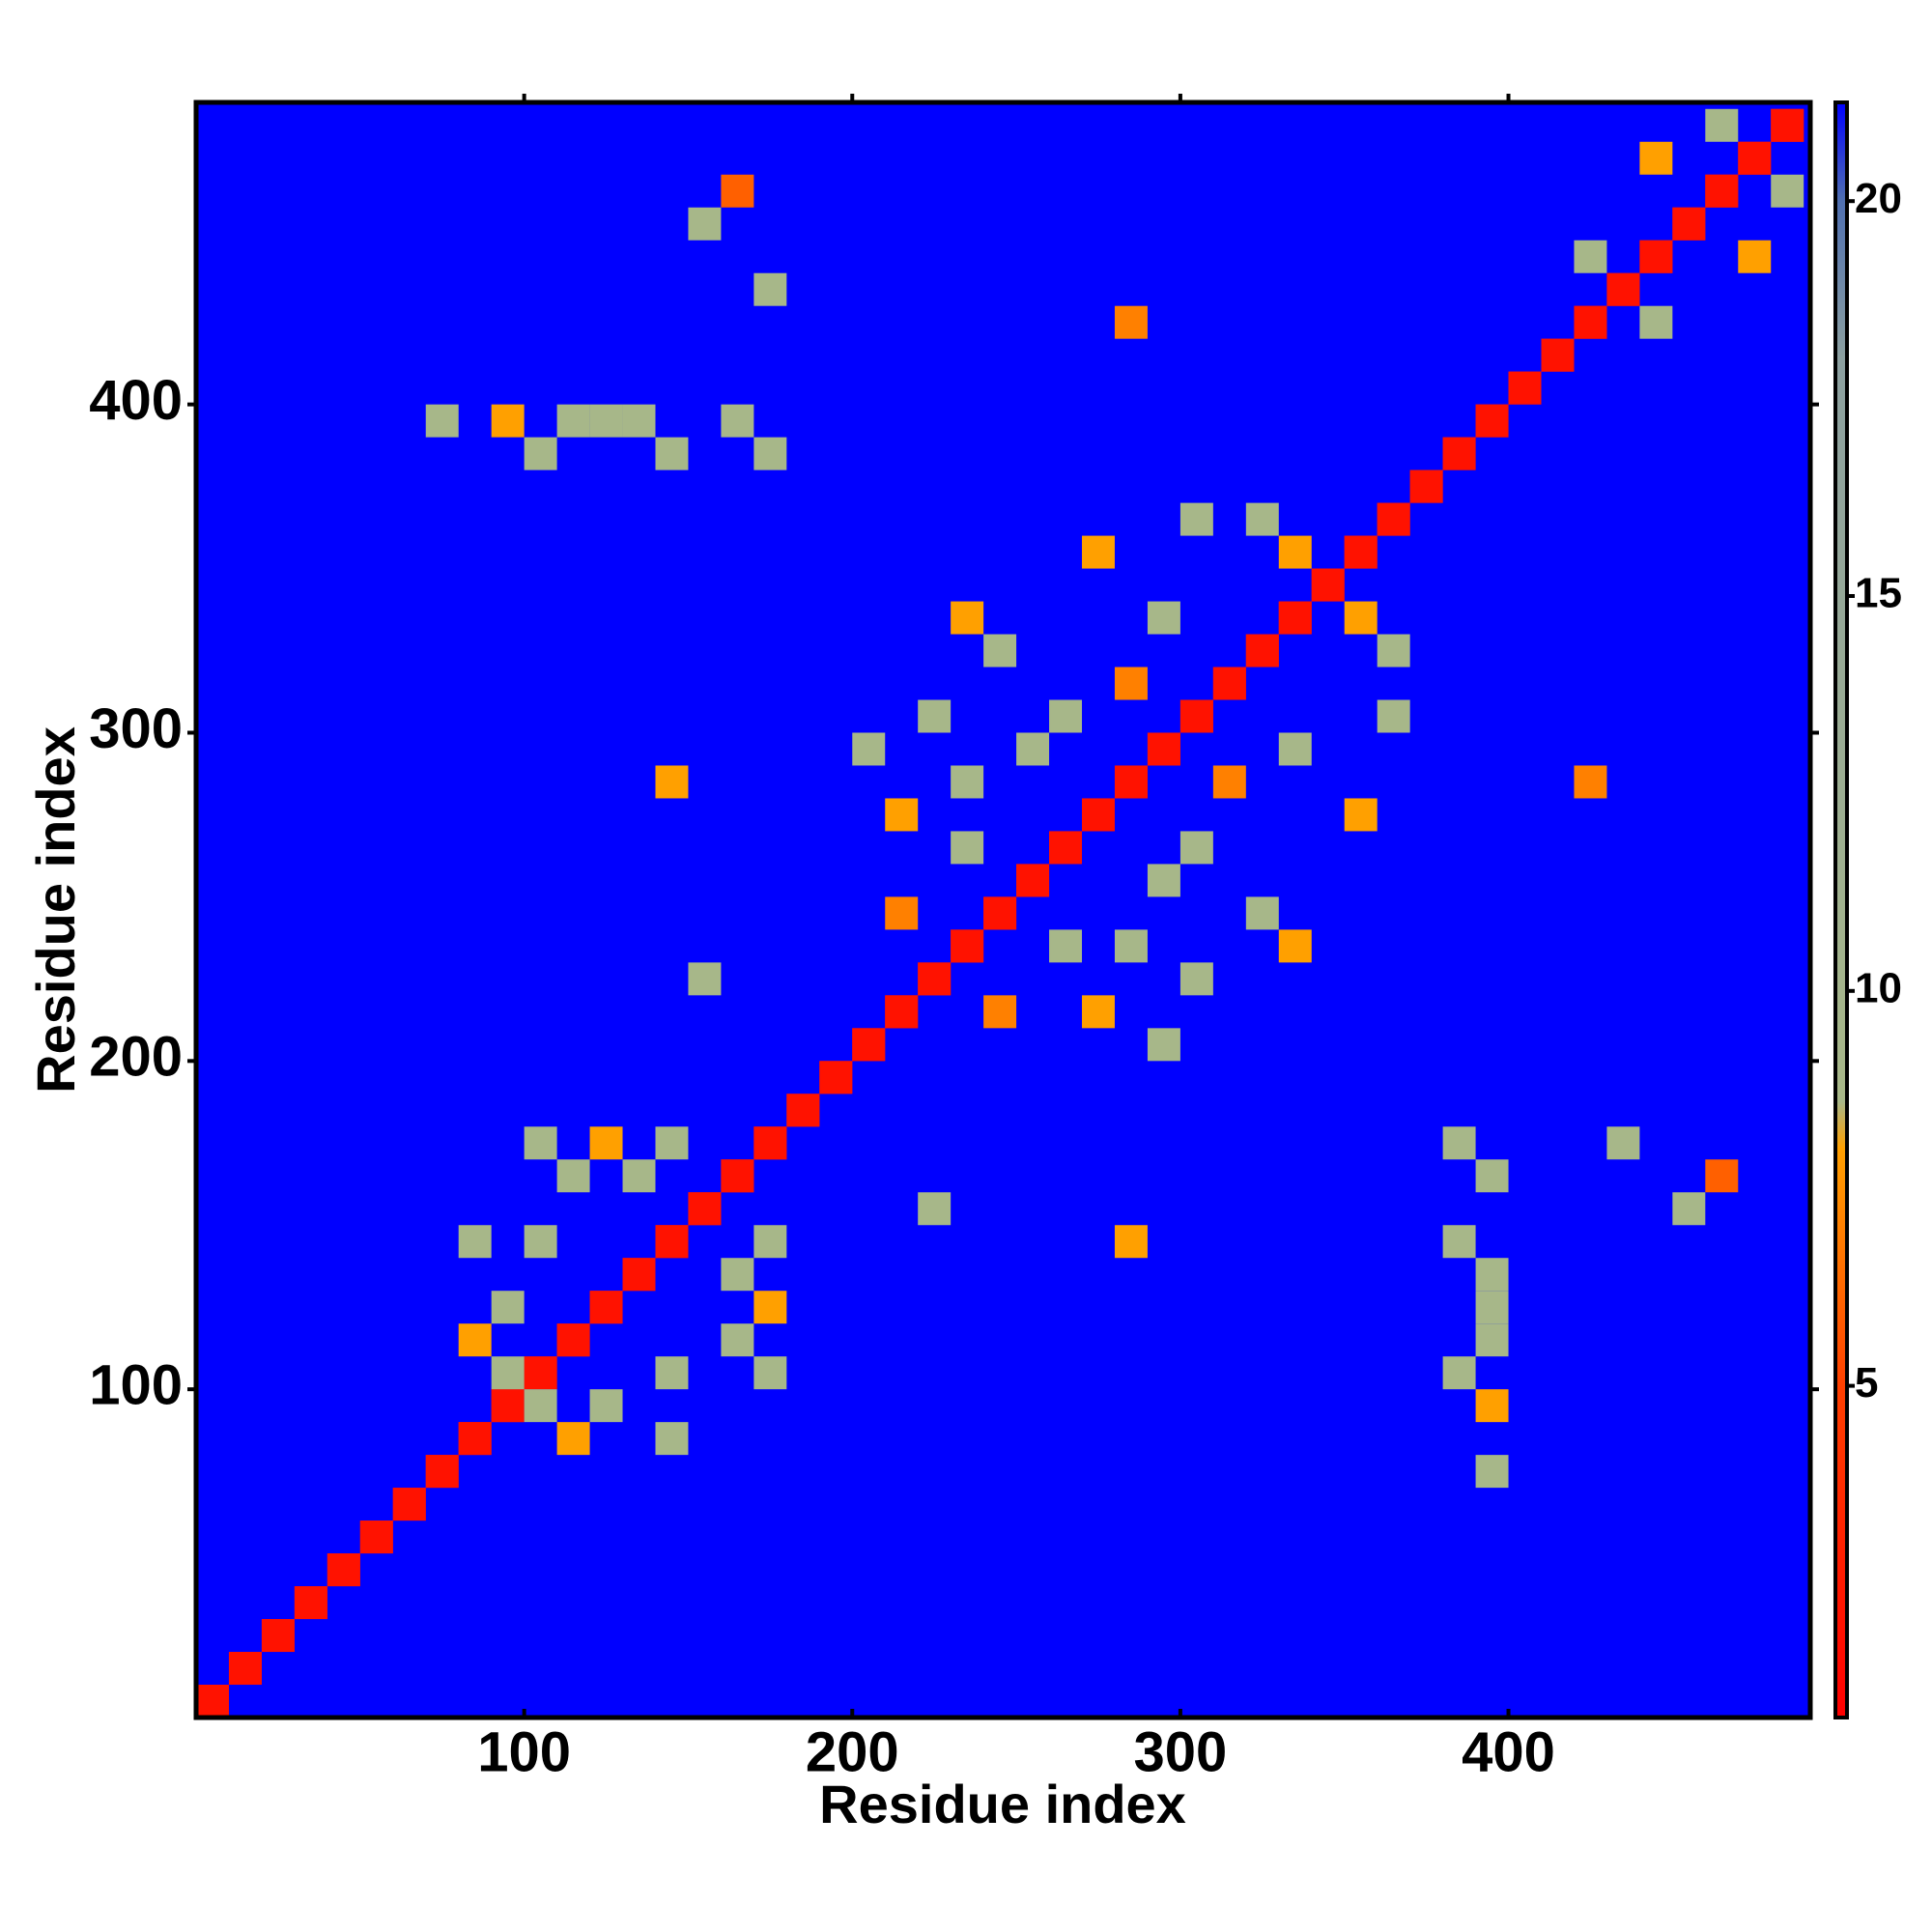  Describe the element at coordinates (136, 1384) in the screenshot. I see `y-tick-label: 100` at that location.